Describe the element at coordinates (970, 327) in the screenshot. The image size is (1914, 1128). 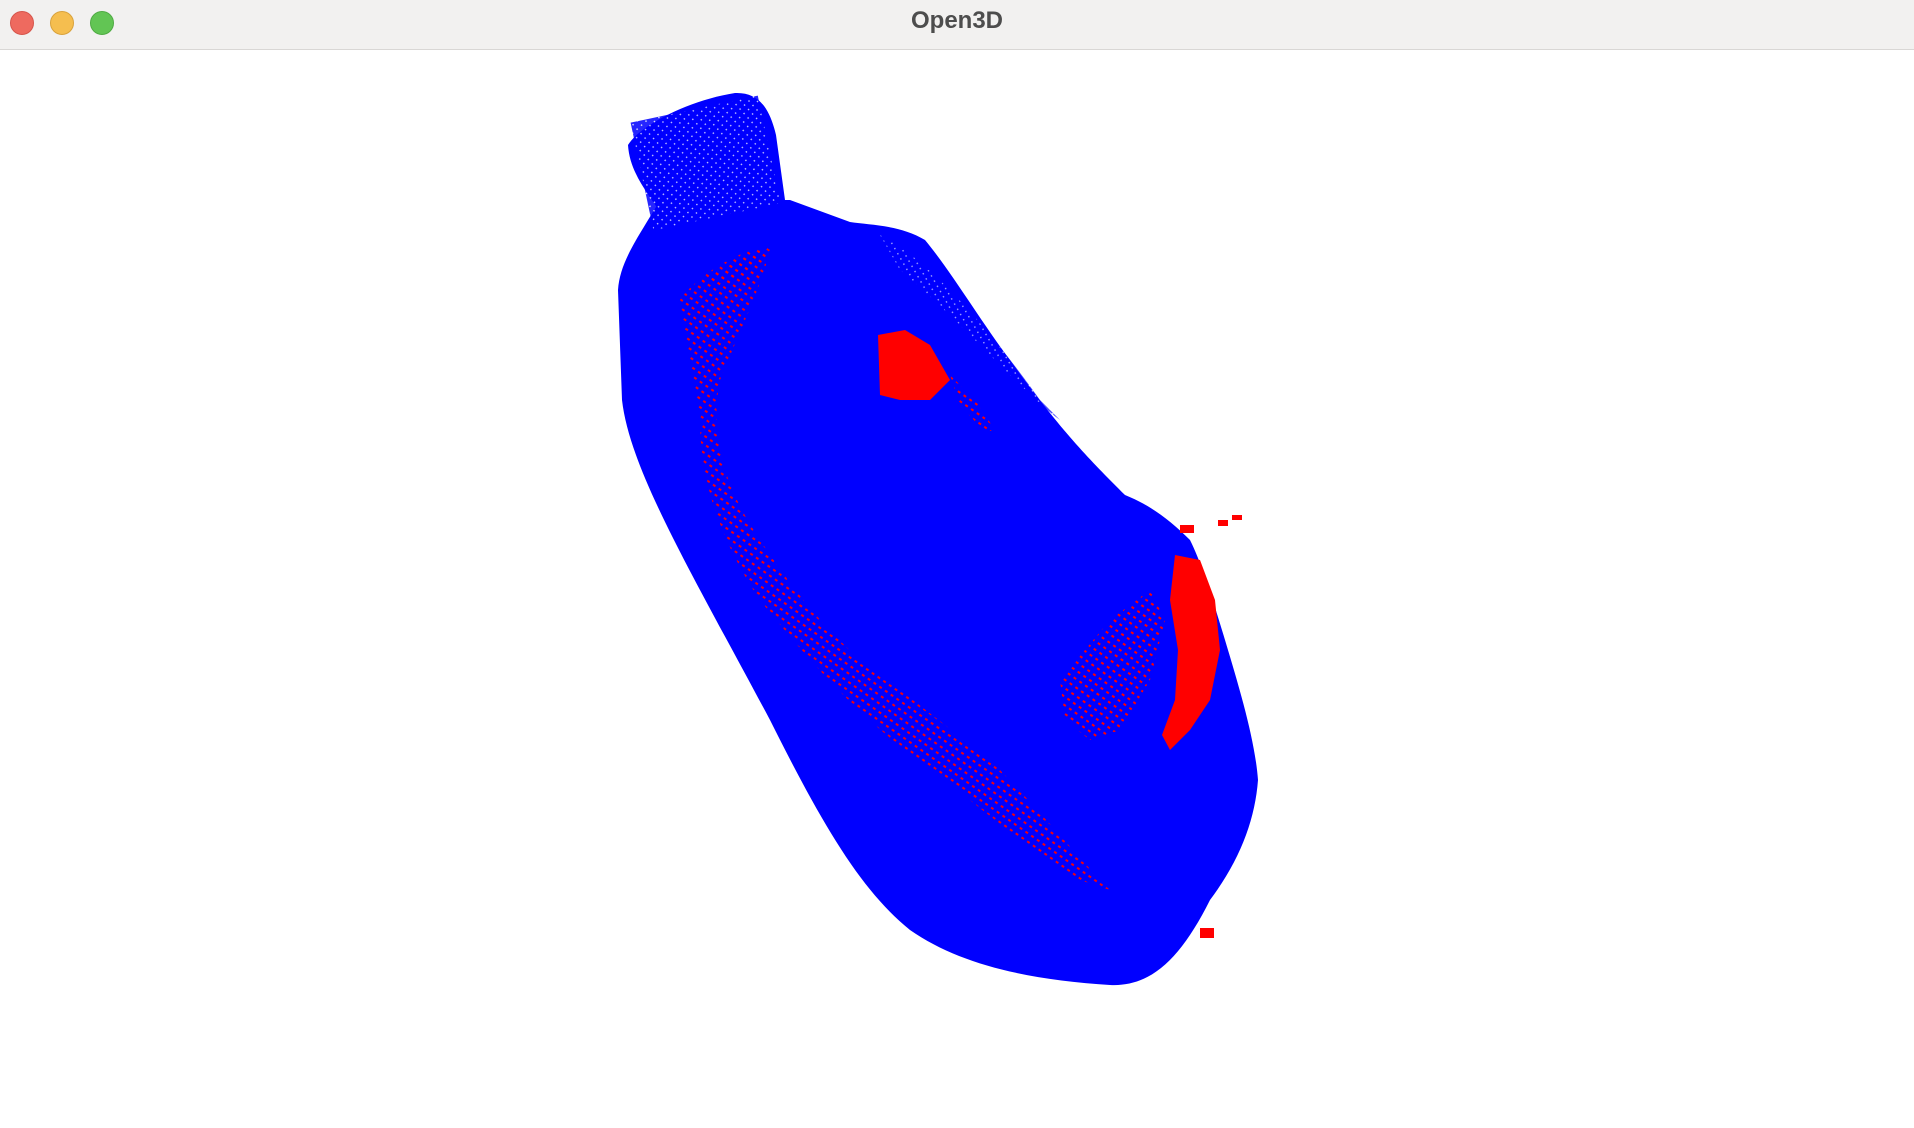
I see `rim-texture` at that location.